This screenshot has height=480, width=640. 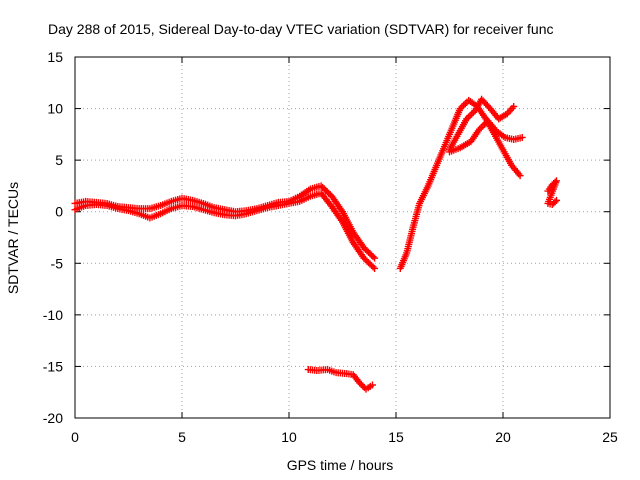 I want to click on y-tick-label: -10, so click(x=53, y=315).